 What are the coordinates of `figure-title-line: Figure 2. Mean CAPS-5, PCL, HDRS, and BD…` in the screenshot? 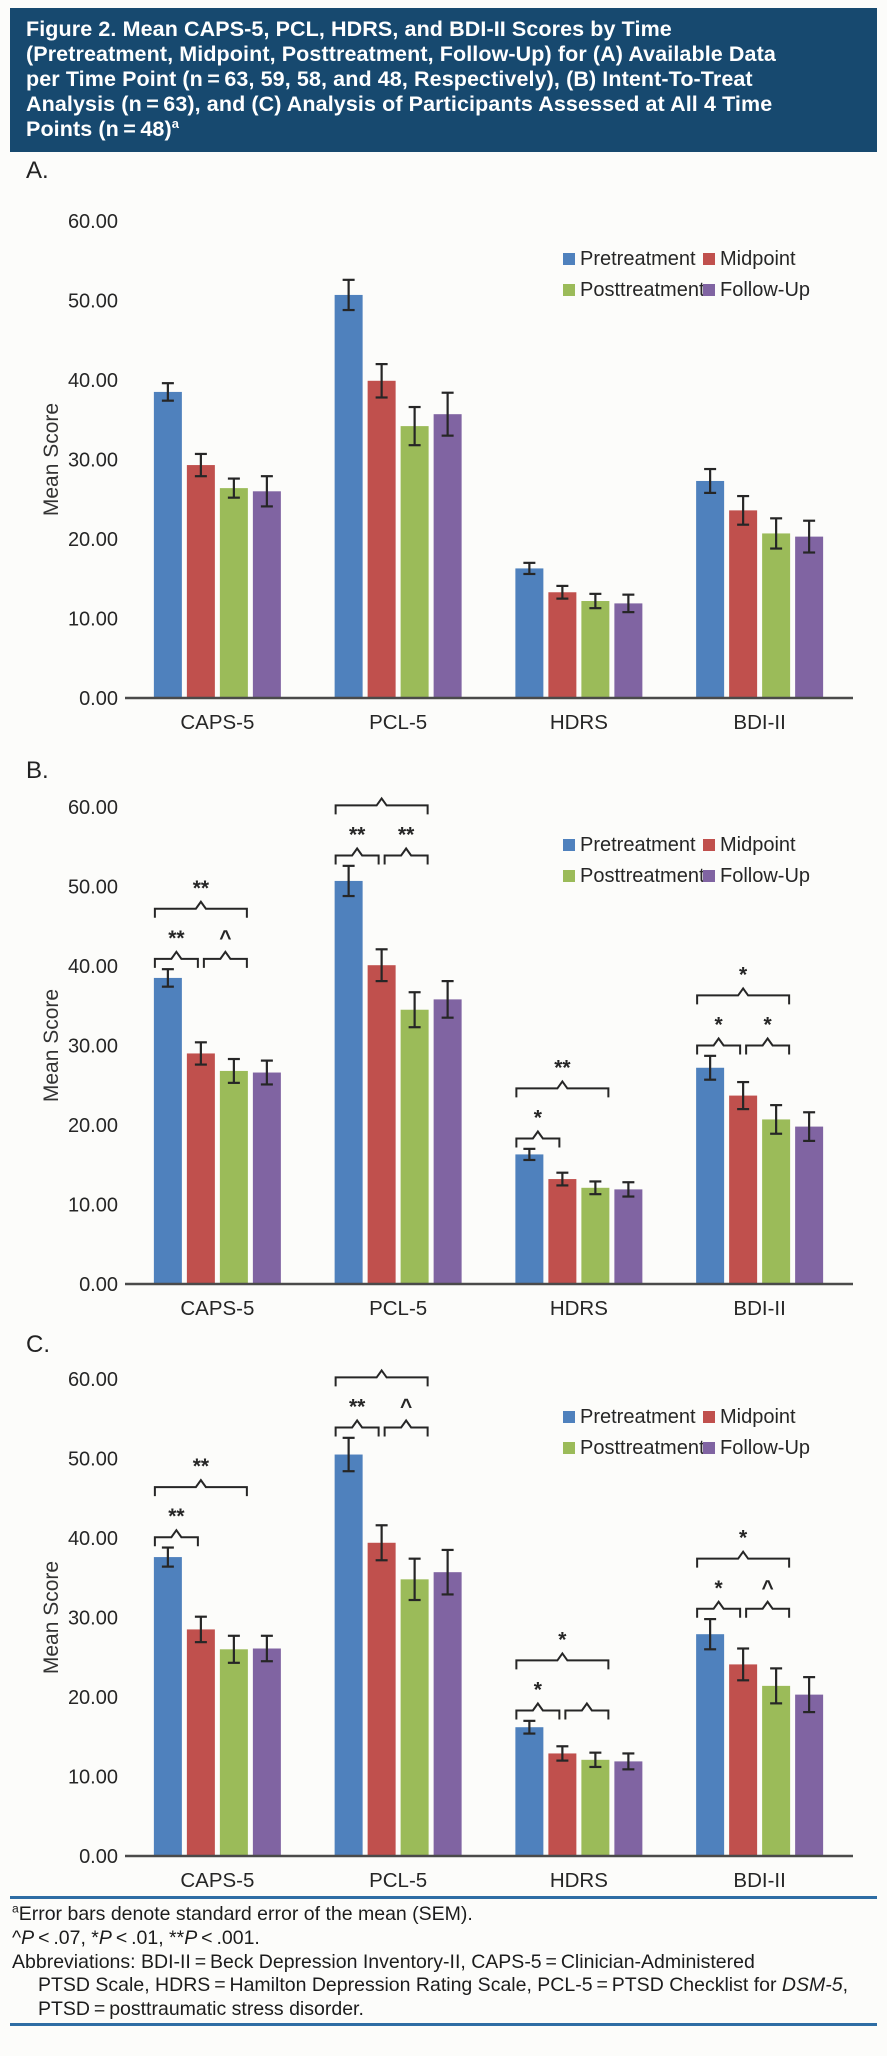 It's located at (349, 29).